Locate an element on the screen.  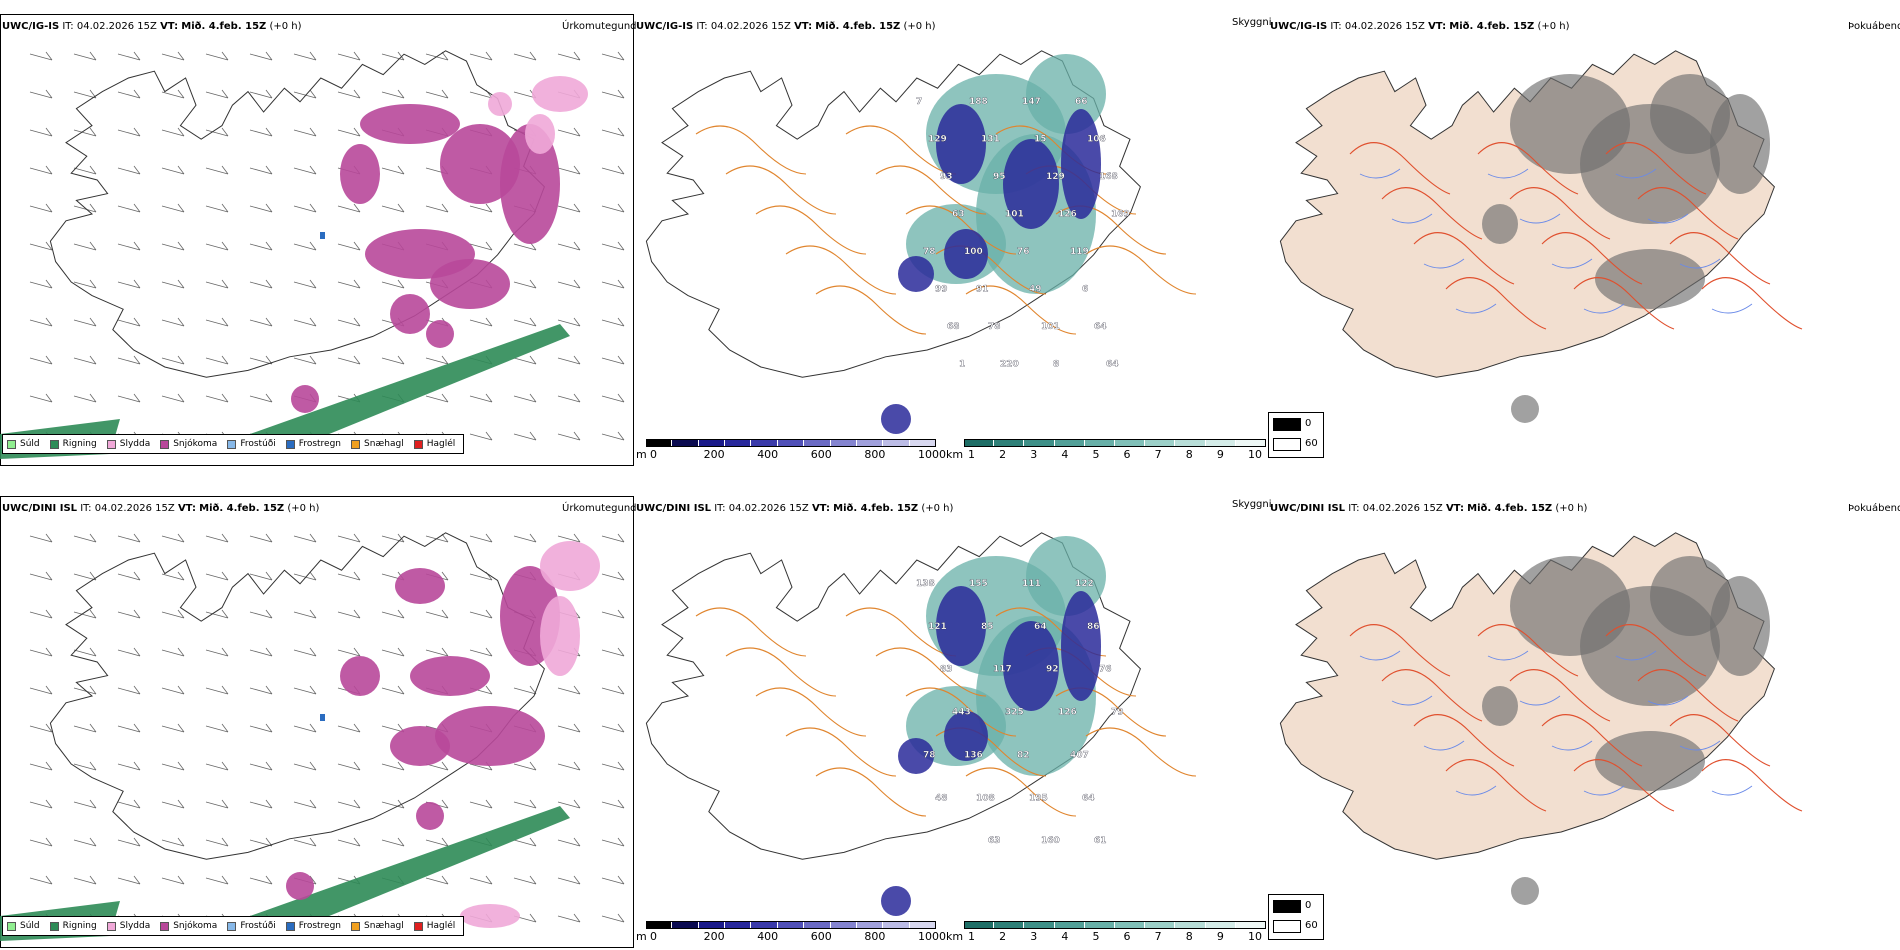
visibility-value-label: 111 is located at coordinates (1031, 584).